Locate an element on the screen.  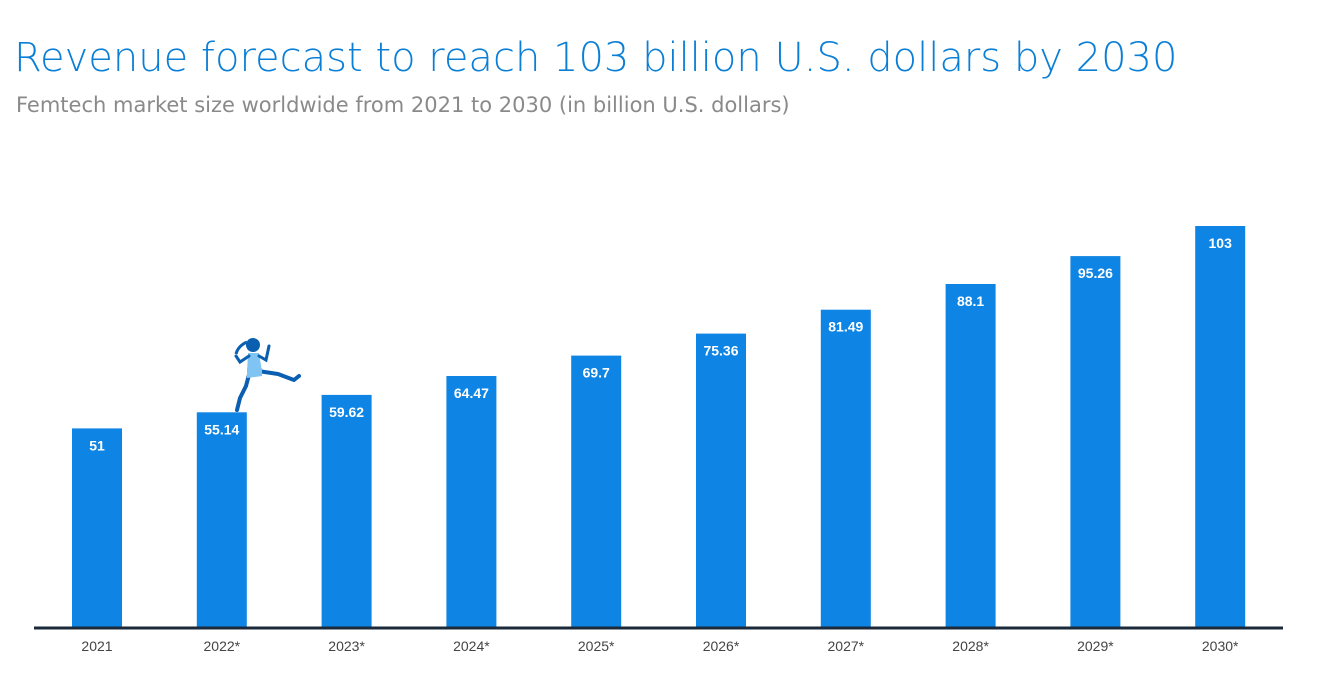
bar-2024 is located at coordinates (471, 501).